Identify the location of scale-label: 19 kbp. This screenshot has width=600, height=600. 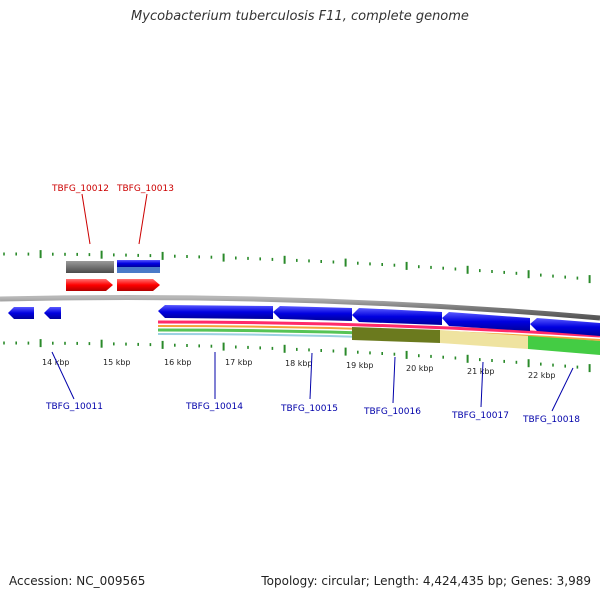
(360, 365).